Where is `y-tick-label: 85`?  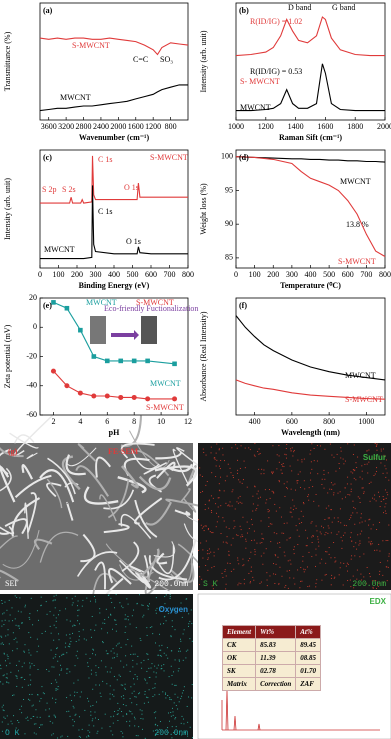
y-tick-label: 85 is located at coordinates (229, 257).